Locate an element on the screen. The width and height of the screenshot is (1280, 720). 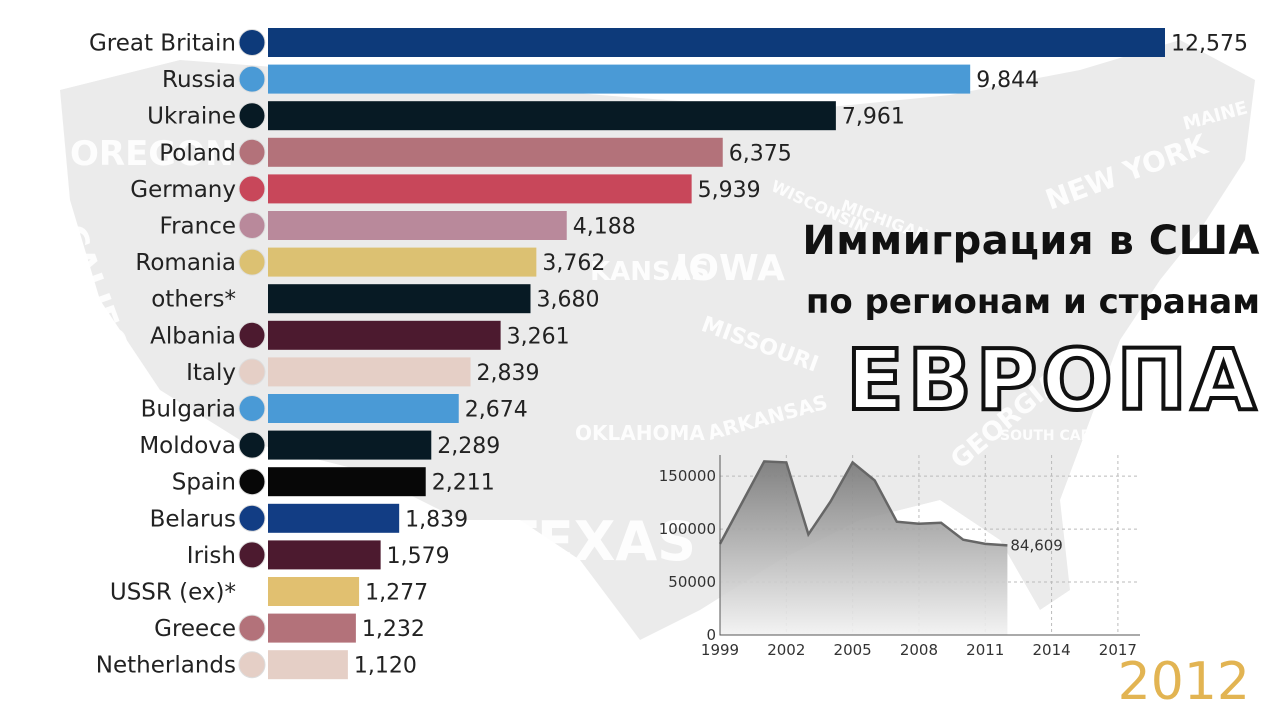
flag-russia-icon is located at coordinates (252, 79).